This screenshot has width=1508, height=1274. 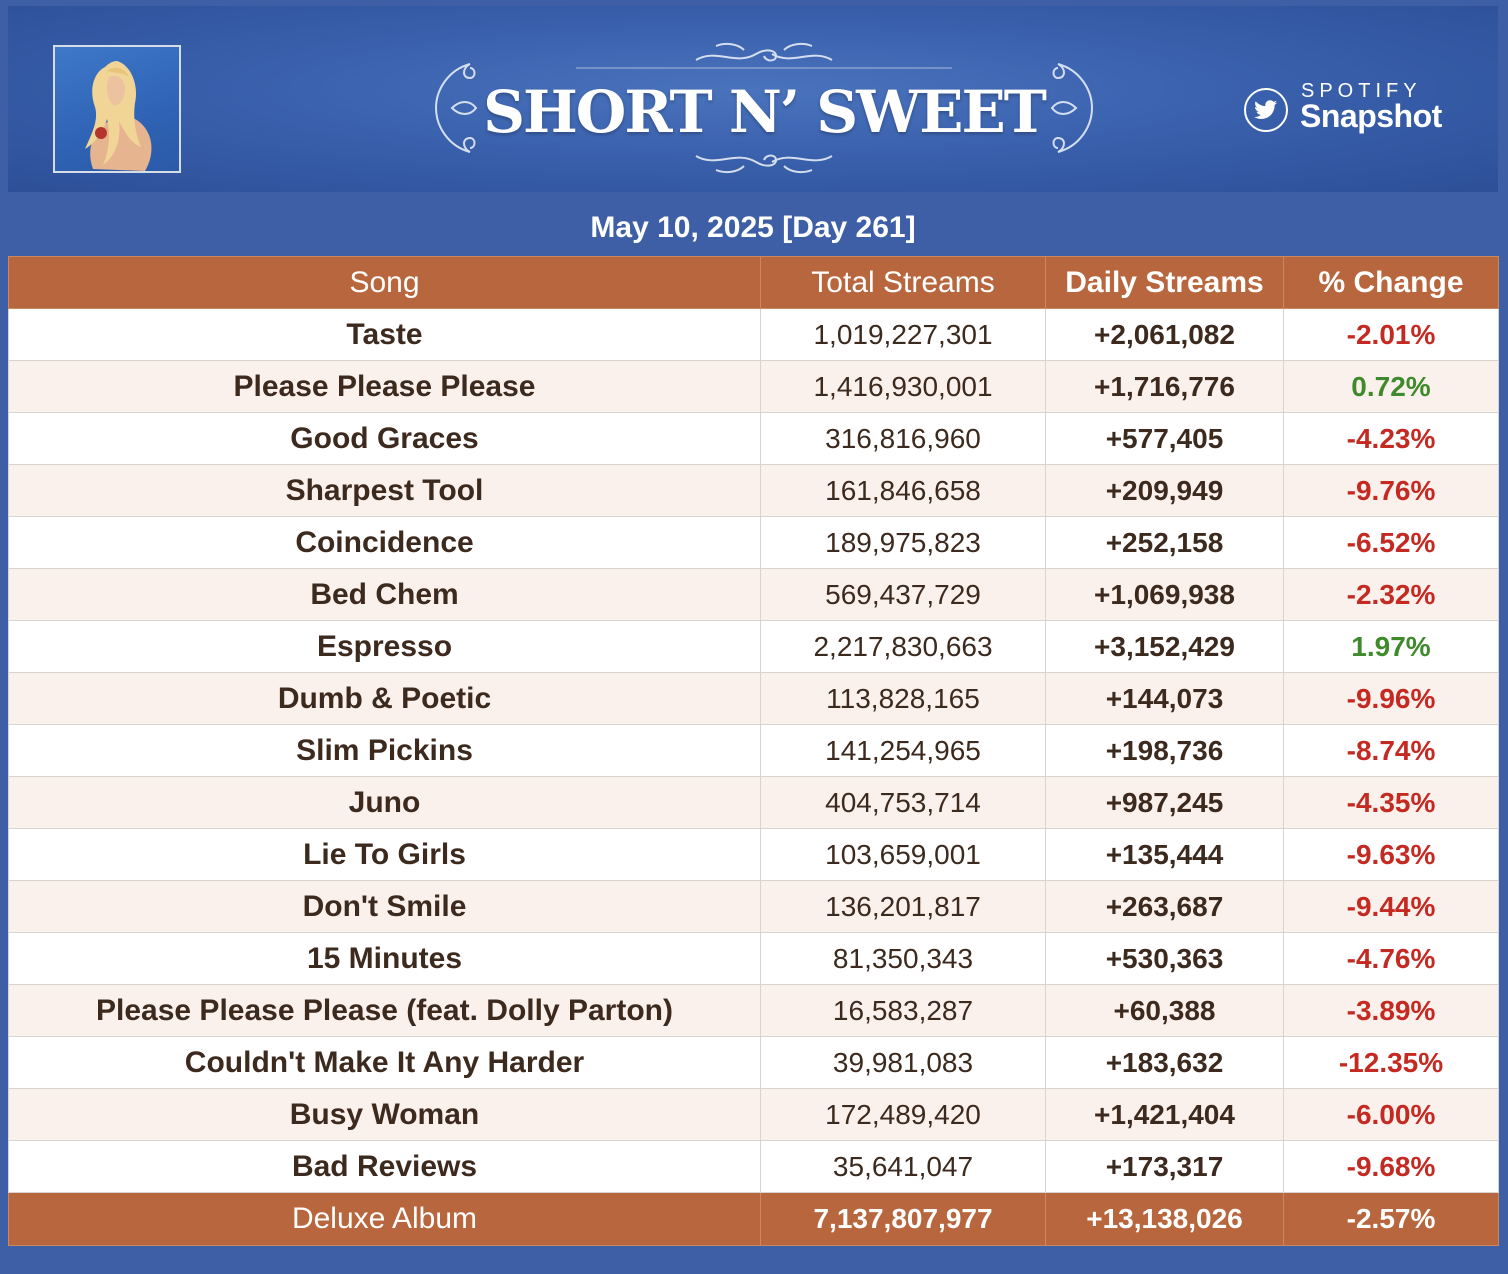 I want to click on footer-song-cell: Deluxe Album, so click(x=384, y=1219).